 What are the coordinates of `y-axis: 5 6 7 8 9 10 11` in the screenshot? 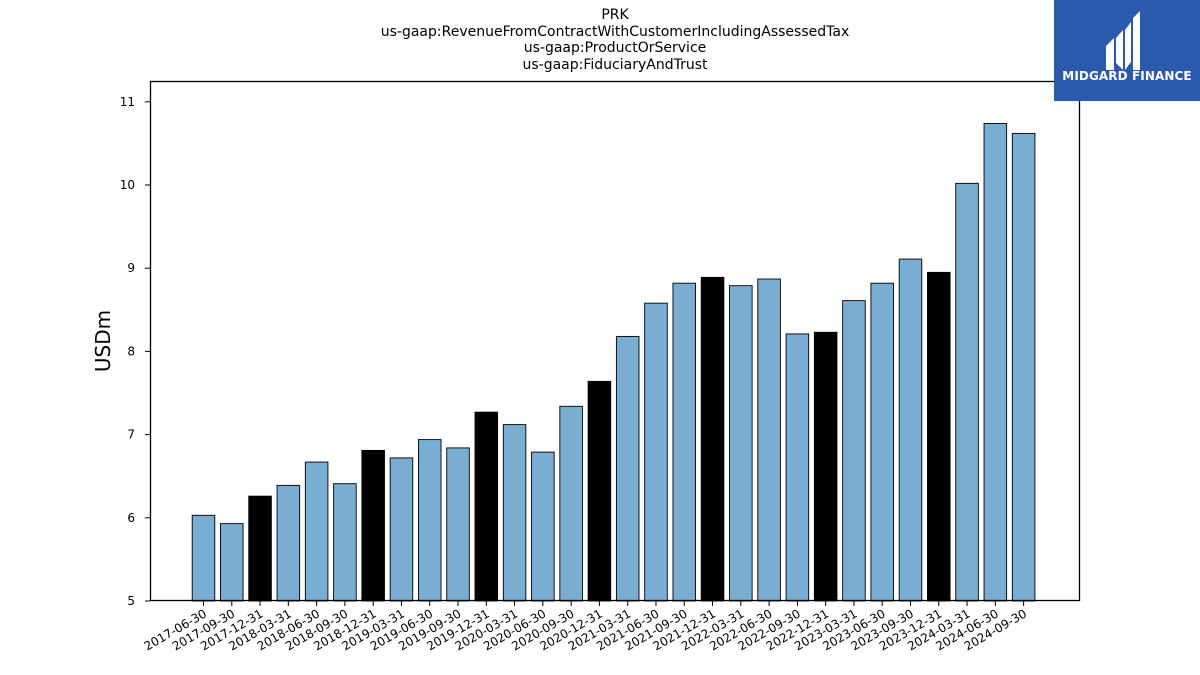 It's located at (135, 351).